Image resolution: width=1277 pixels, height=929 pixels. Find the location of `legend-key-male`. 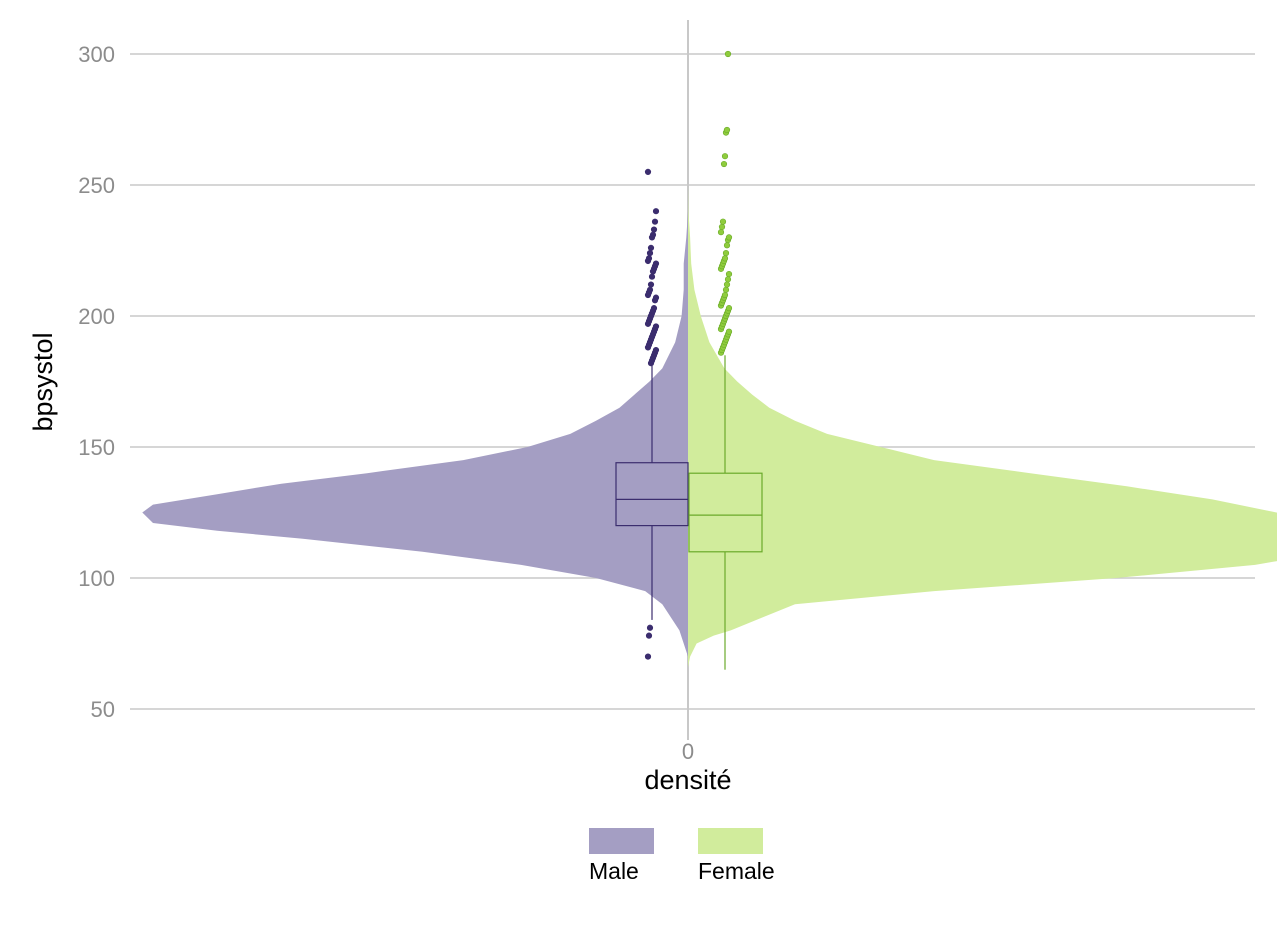

legend-key-male is located at coordinates (621, 841).